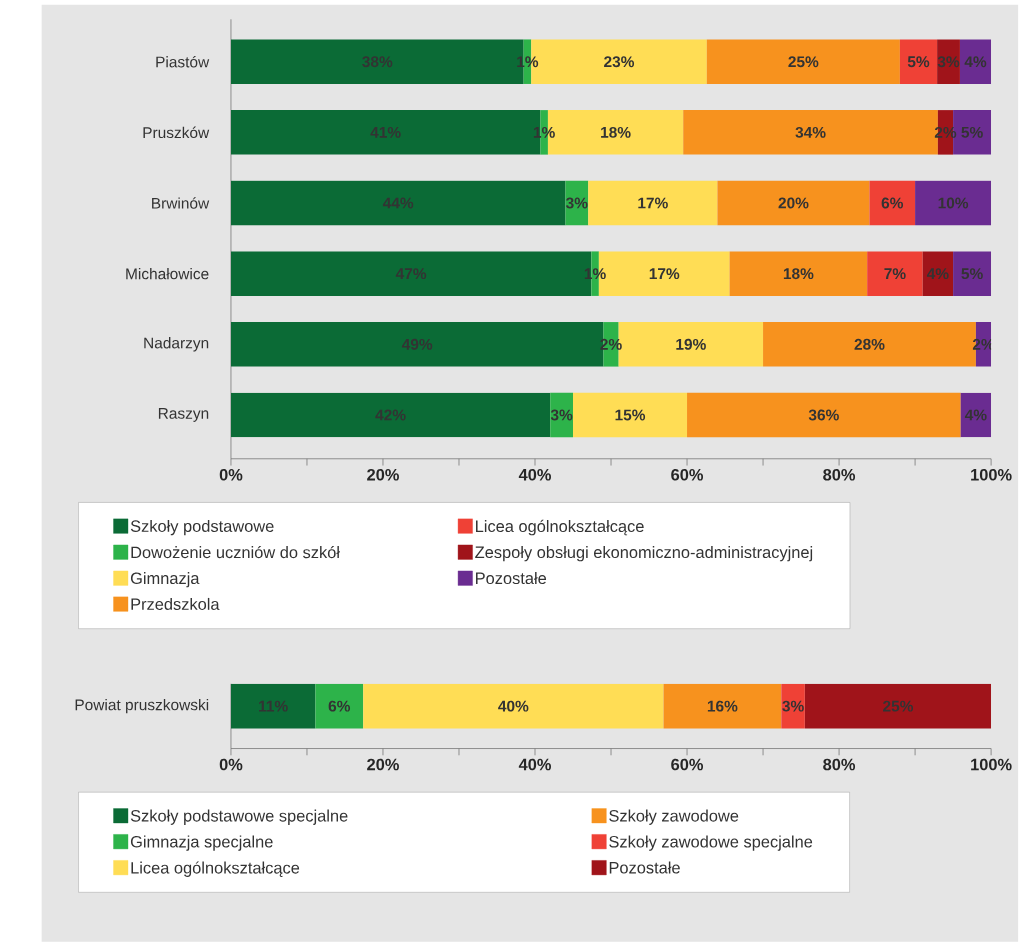  I want to click on data-label: 36%, so click(823, 415).